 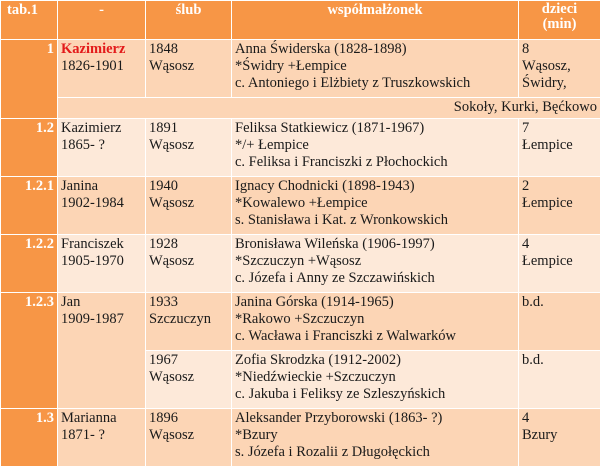 I want to click on spouse-name: Feliksa Statkiewicz (1871-1967), so click(x=330, y=128).